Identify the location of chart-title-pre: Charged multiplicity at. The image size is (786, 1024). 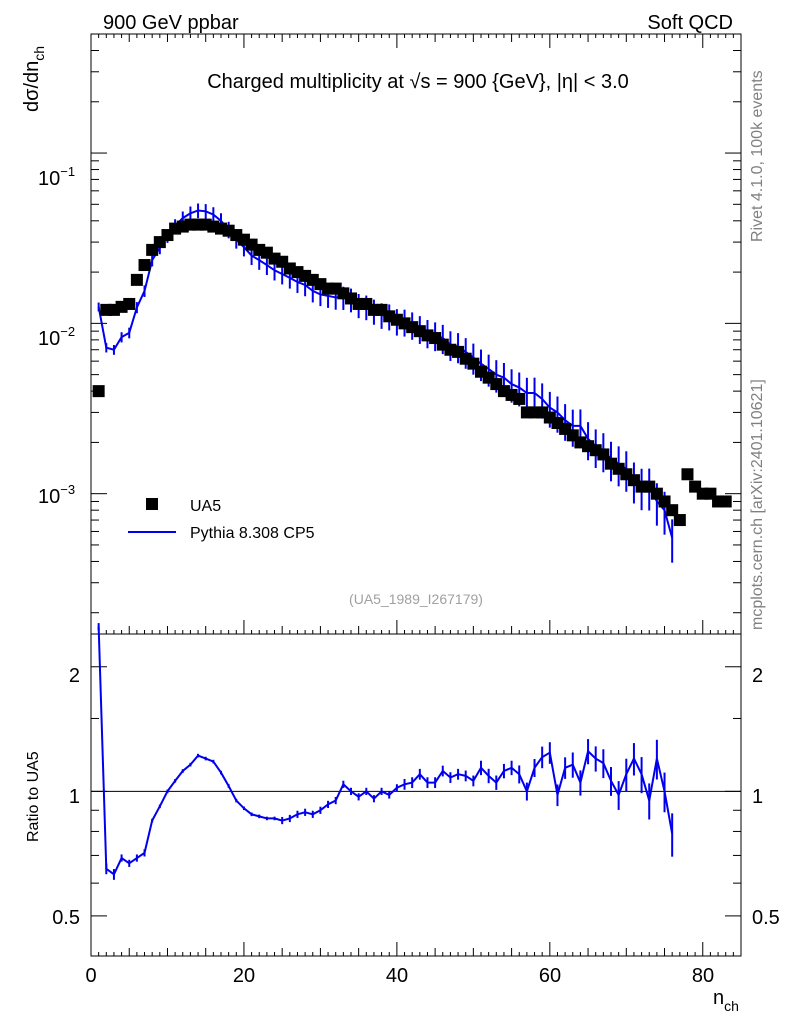
(308, 82).